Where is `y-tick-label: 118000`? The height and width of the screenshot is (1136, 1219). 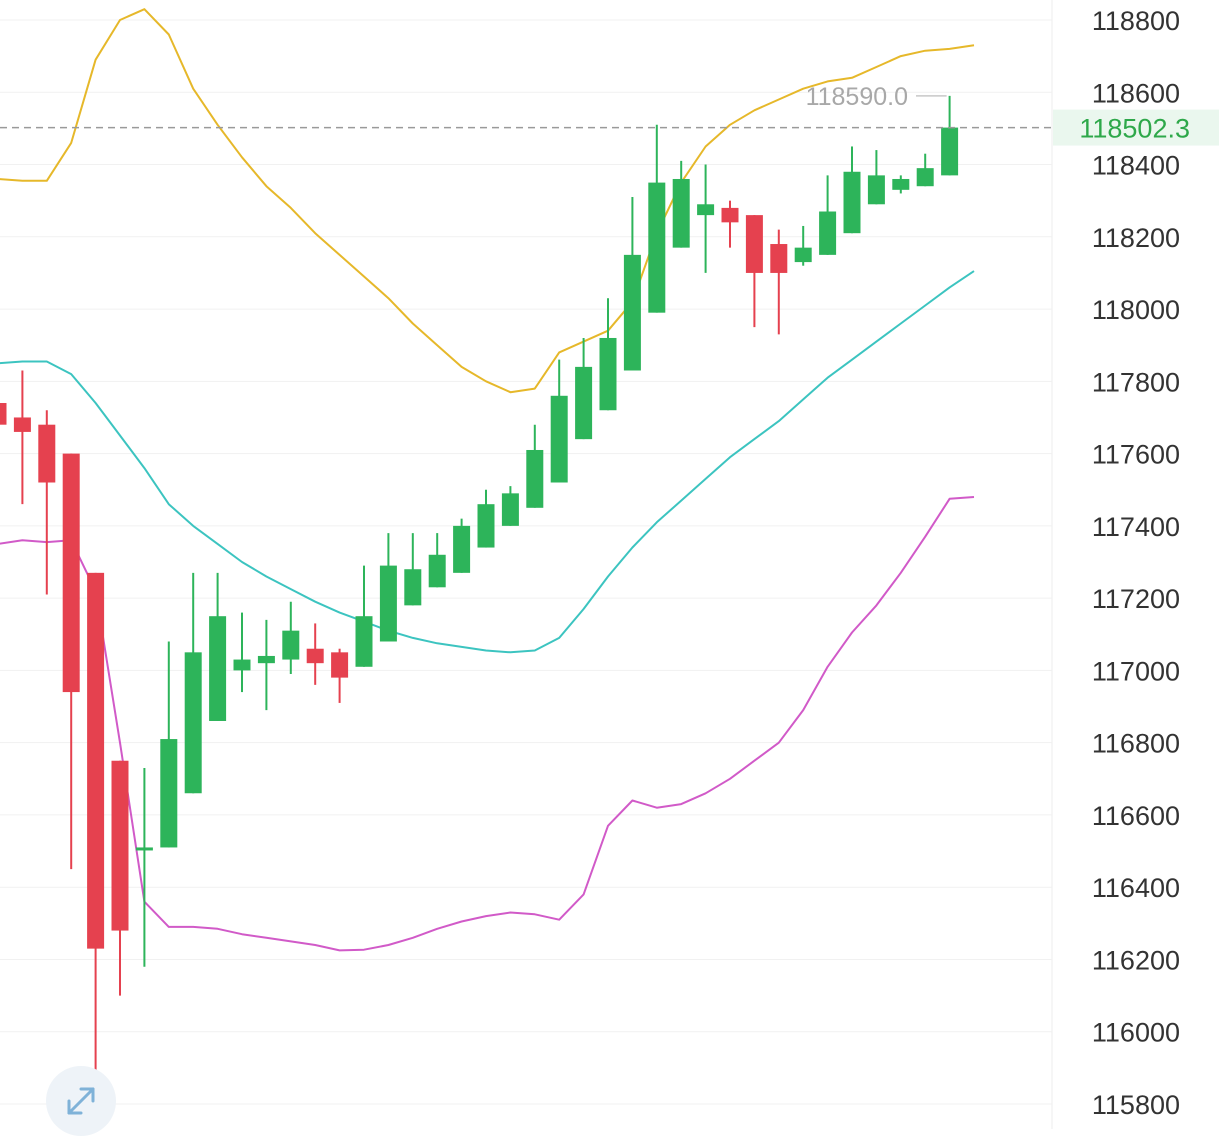
y-tick-label: 118000 is located at coordinates (1136, 310).